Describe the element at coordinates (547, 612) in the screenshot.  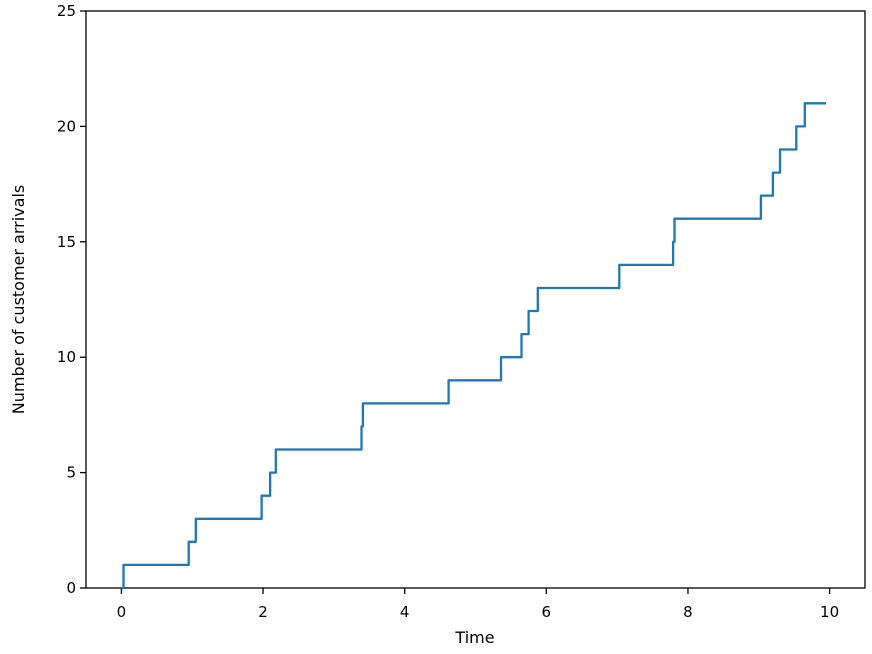
I see `x-tick-label: 6` at that location.